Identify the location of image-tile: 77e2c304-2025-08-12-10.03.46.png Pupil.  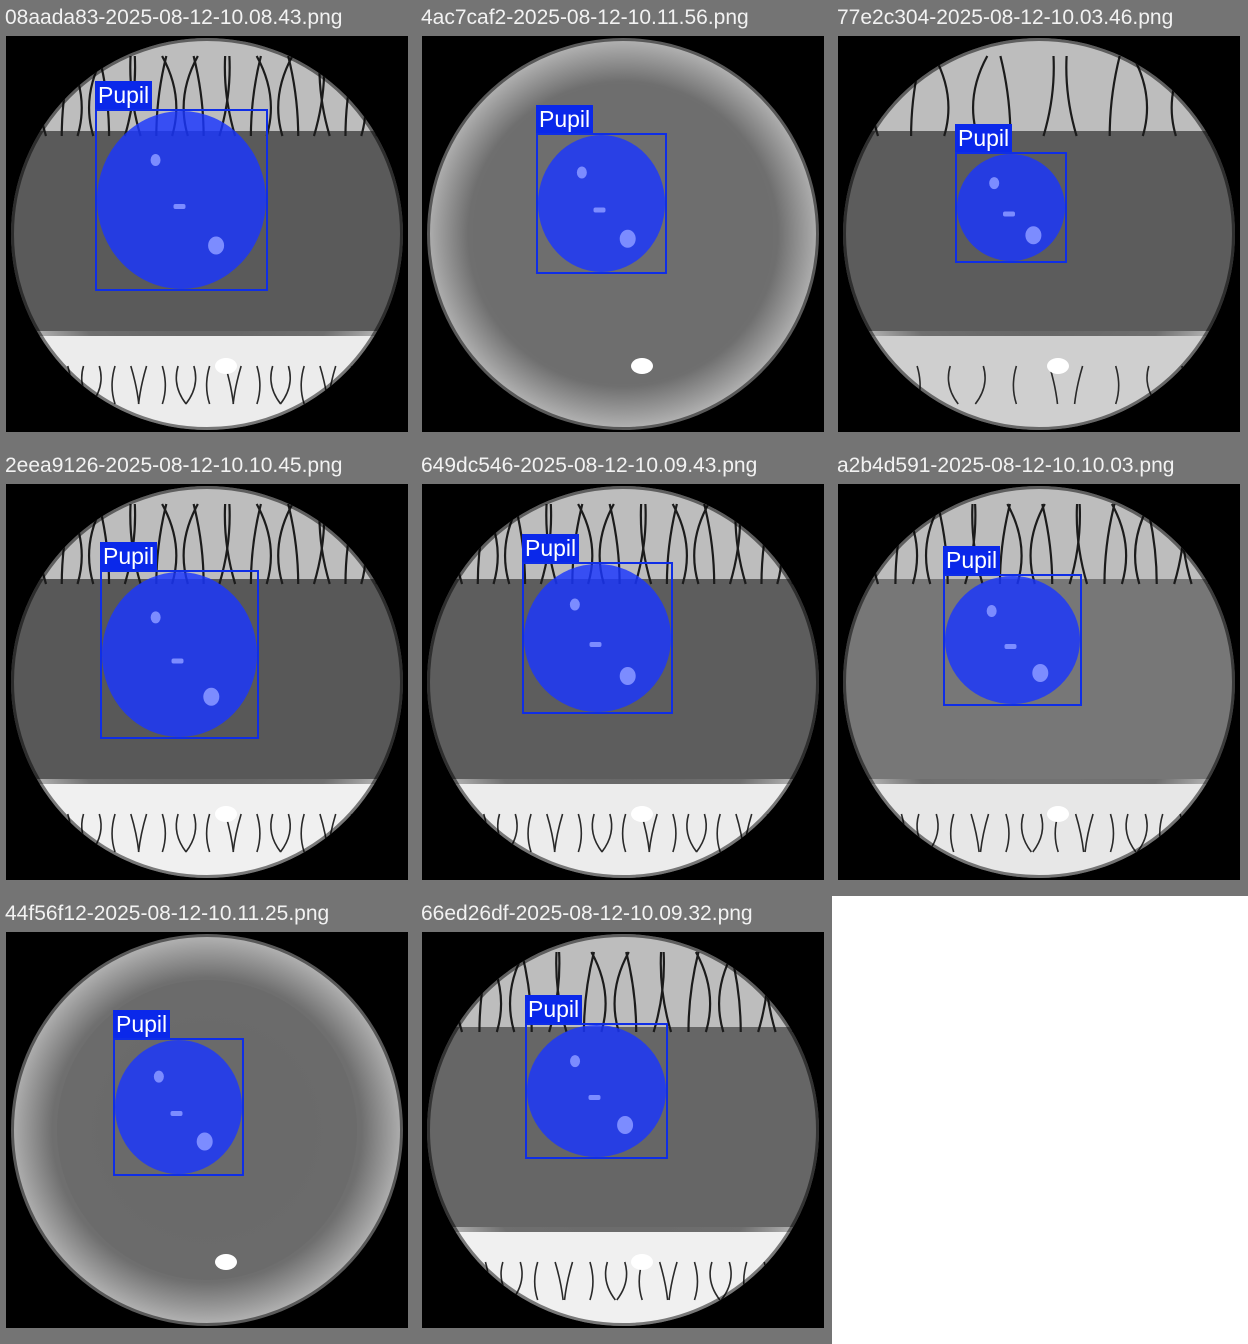
(1040, 224).